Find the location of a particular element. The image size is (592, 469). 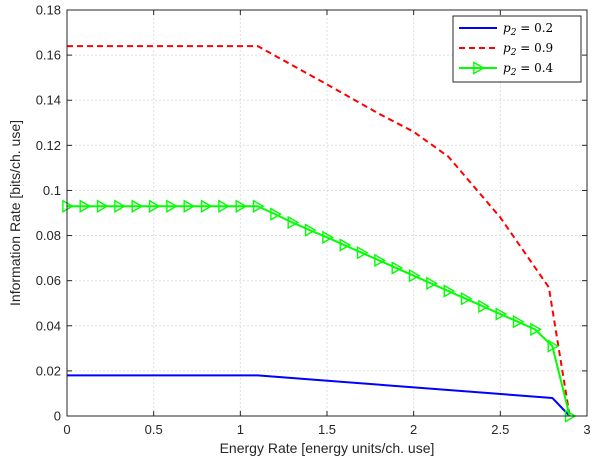

x-tick-label: 1 is located at coordinates (240, 429).